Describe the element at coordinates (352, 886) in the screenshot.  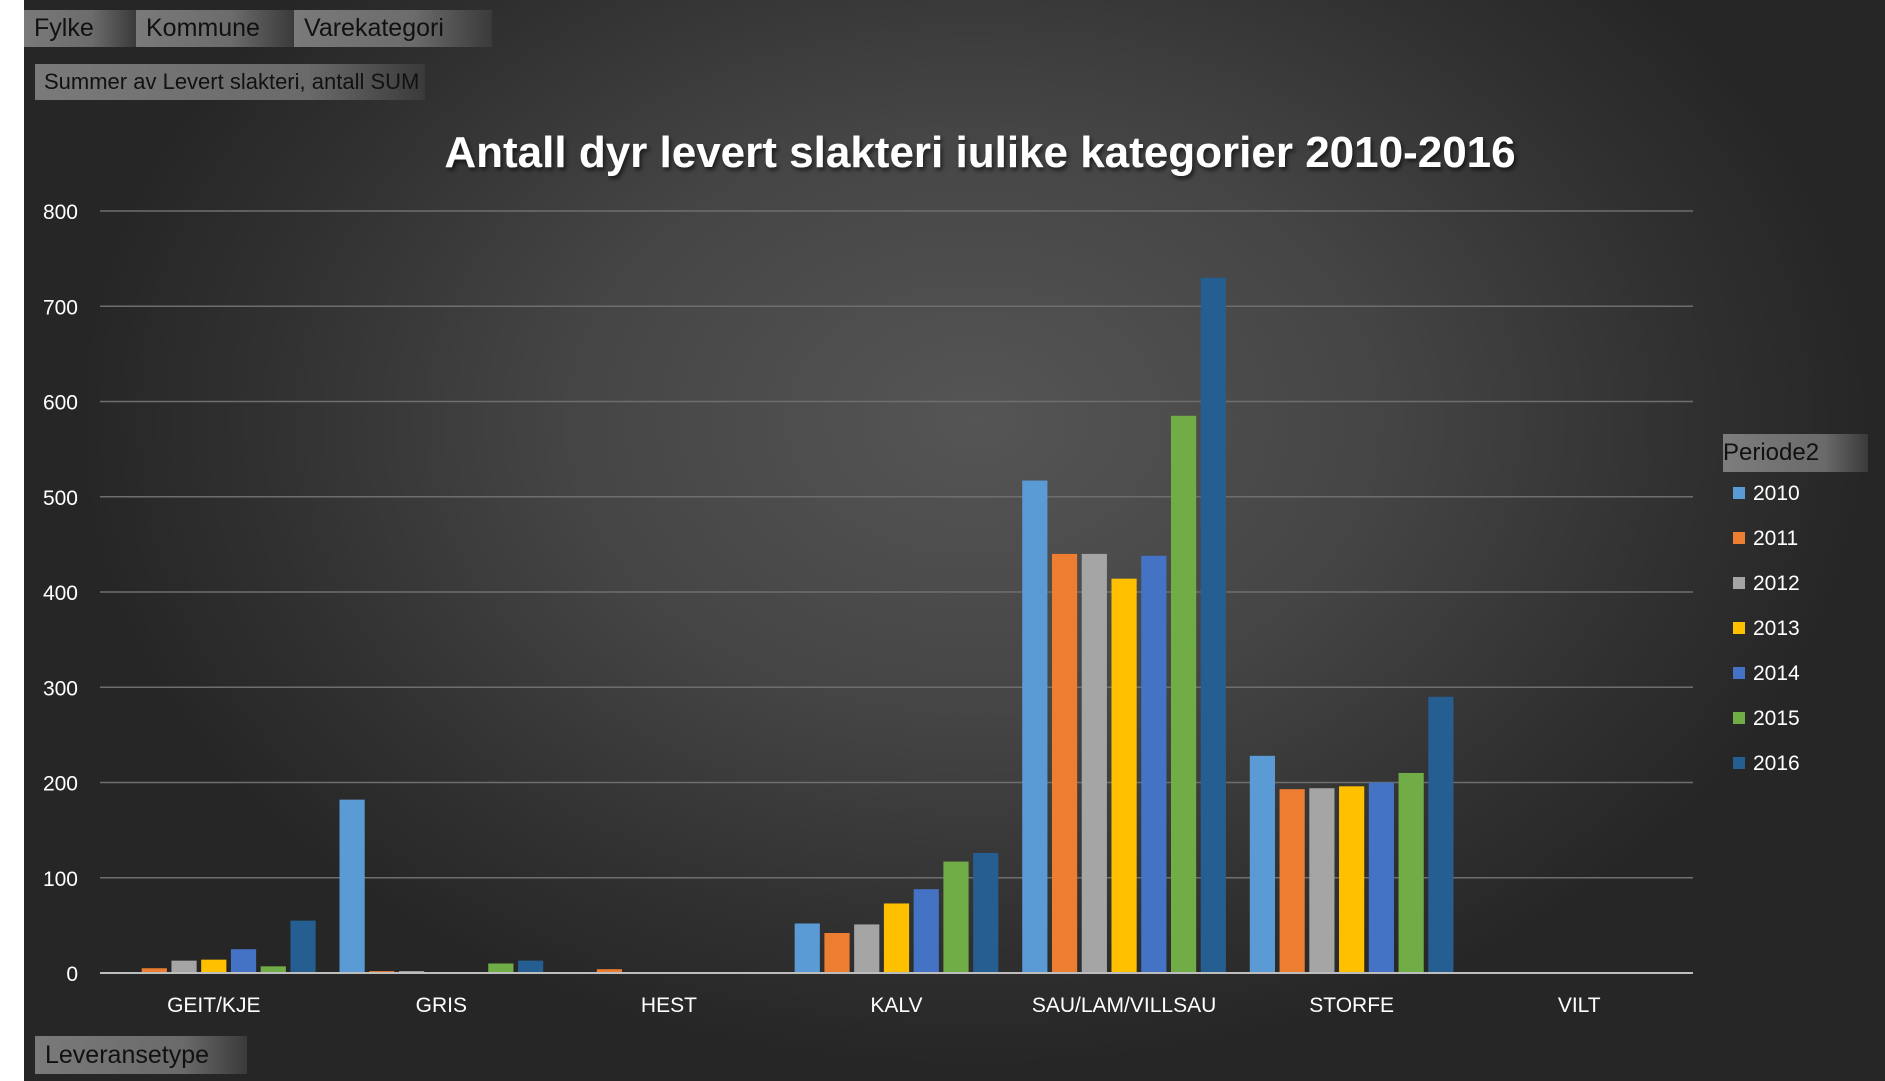
I see `bar-2010-gris` at that location.